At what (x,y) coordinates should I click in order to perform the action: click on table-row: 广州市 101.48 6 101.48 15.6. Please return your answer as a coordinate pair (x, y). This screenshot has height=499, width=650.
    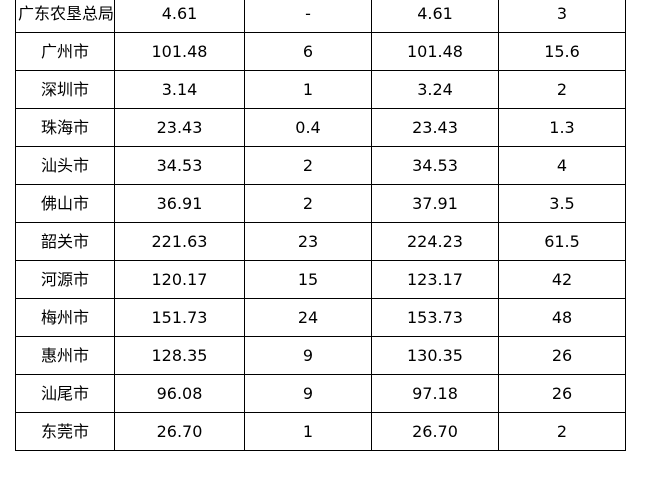
    Looking at the image, I should click on (320, 51).